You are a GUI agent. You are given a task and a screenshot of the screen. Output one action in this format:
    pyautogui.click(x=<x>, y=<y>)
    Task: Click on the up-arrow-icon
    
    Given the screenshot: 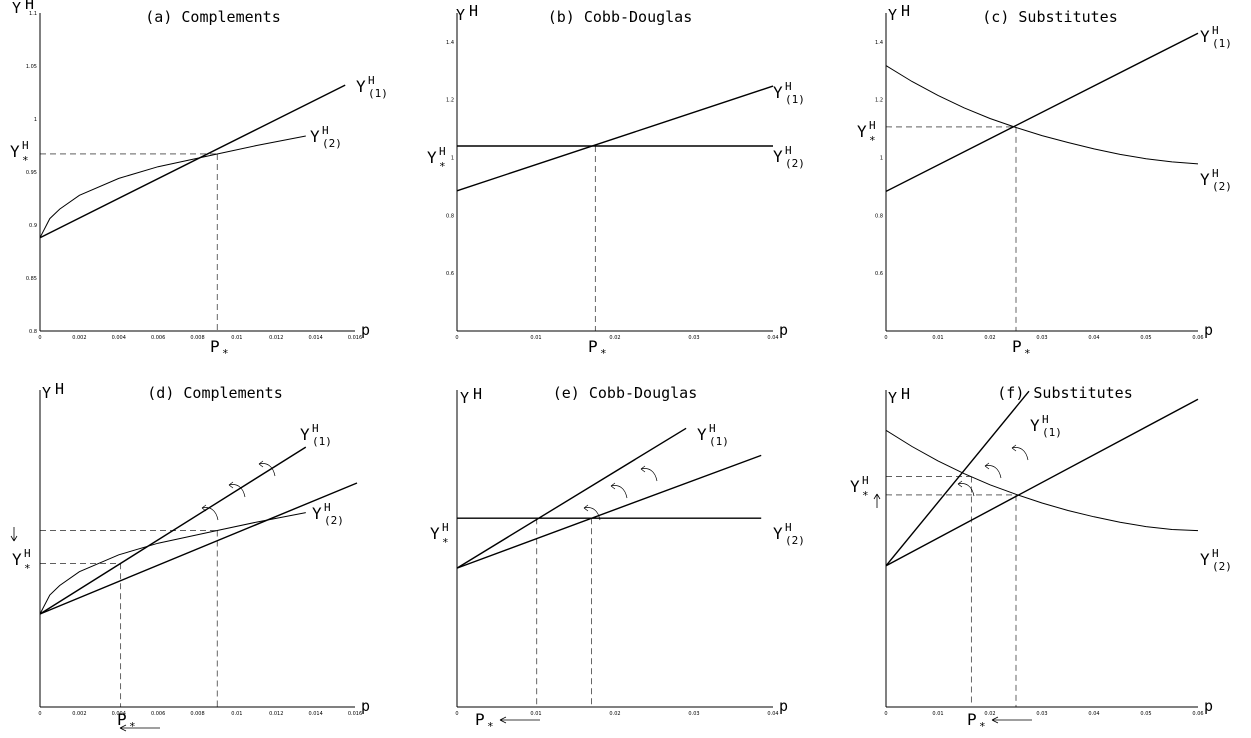 What is the action you would take?
    pyautogui.click(x=877, y=500)
    